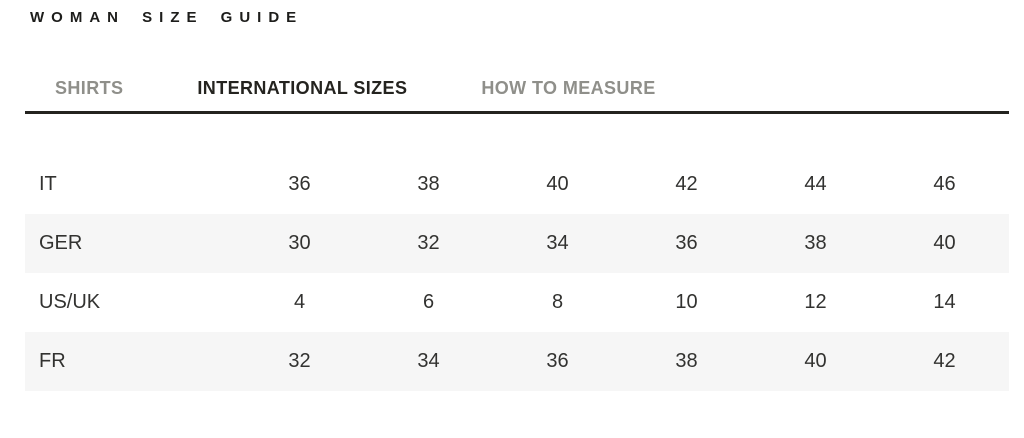 This screenshot has height=438, width=1024. I want to click on page-title: WOMAN SIZE GUIDE, so click(167, 17).